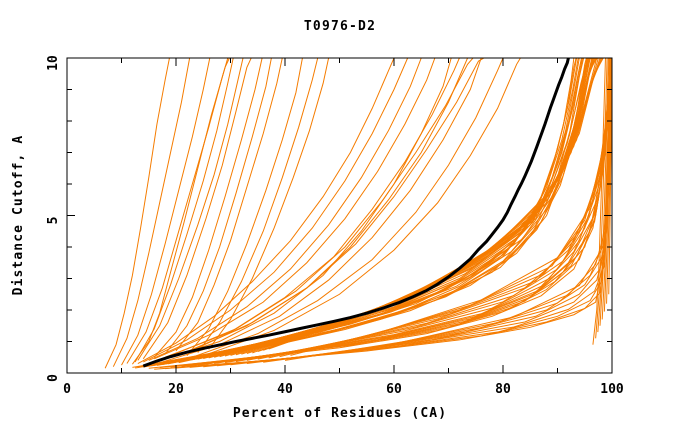 This screenshot has width=680, height=440. I want to click on x-tick-label: 40, so click(285, 389).